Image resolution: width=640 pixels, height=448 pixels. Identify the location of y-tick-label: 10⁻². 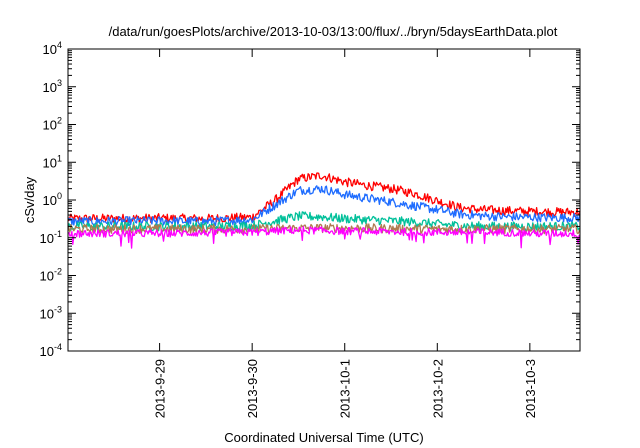
(51, 275).